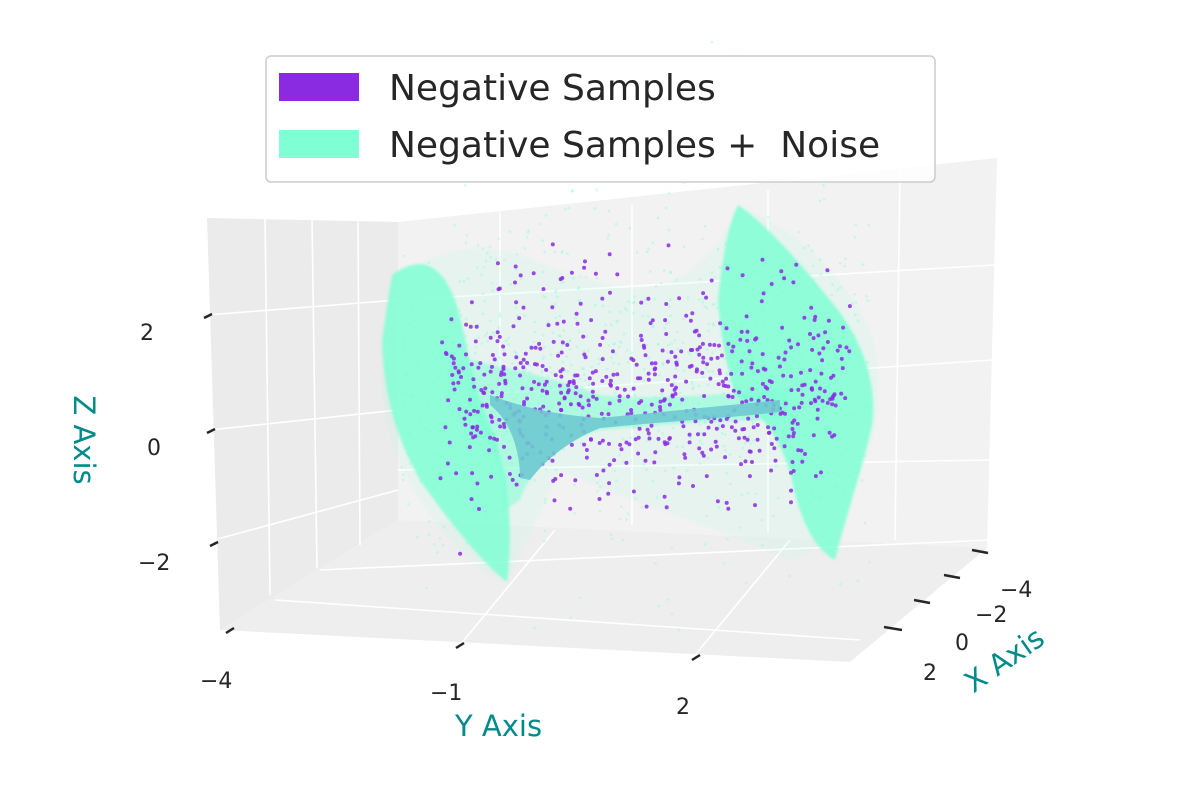 This screenshot has width=1200, height=800. Describe the element at coordinates (552, 88) in the screenshot. I see `legend-label-clean: Negative Samples` at that location.